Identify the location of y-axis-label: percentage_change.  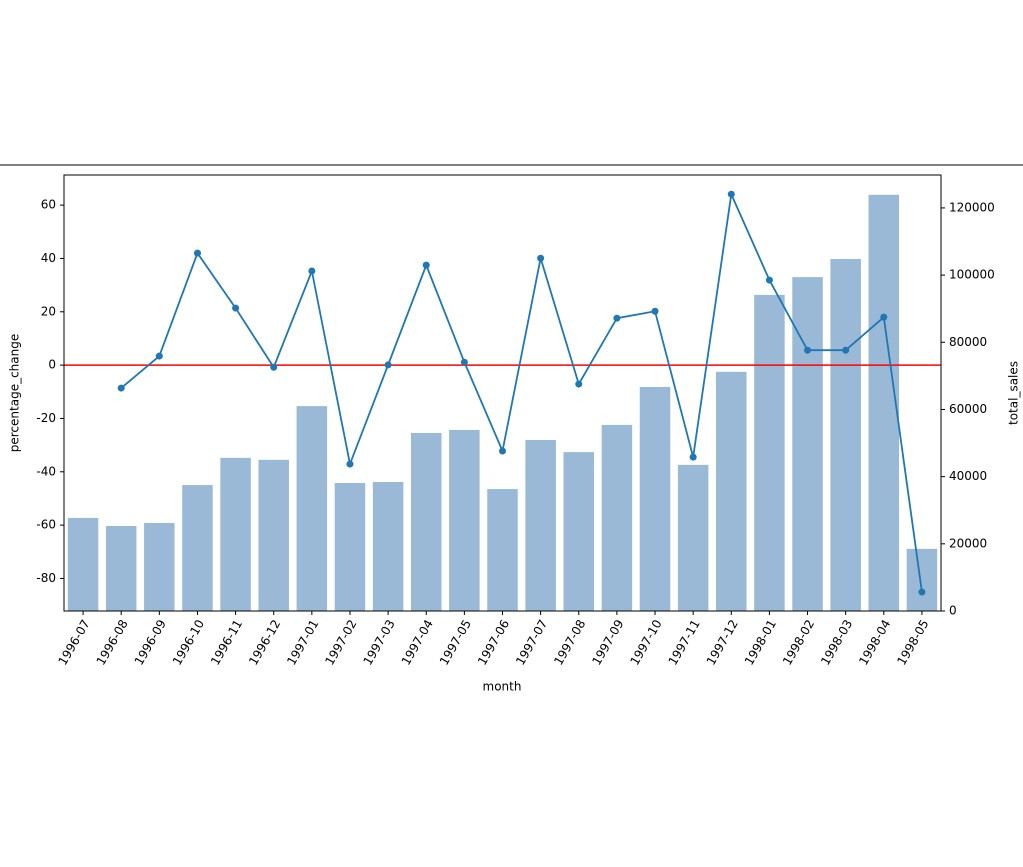
(15, 393).